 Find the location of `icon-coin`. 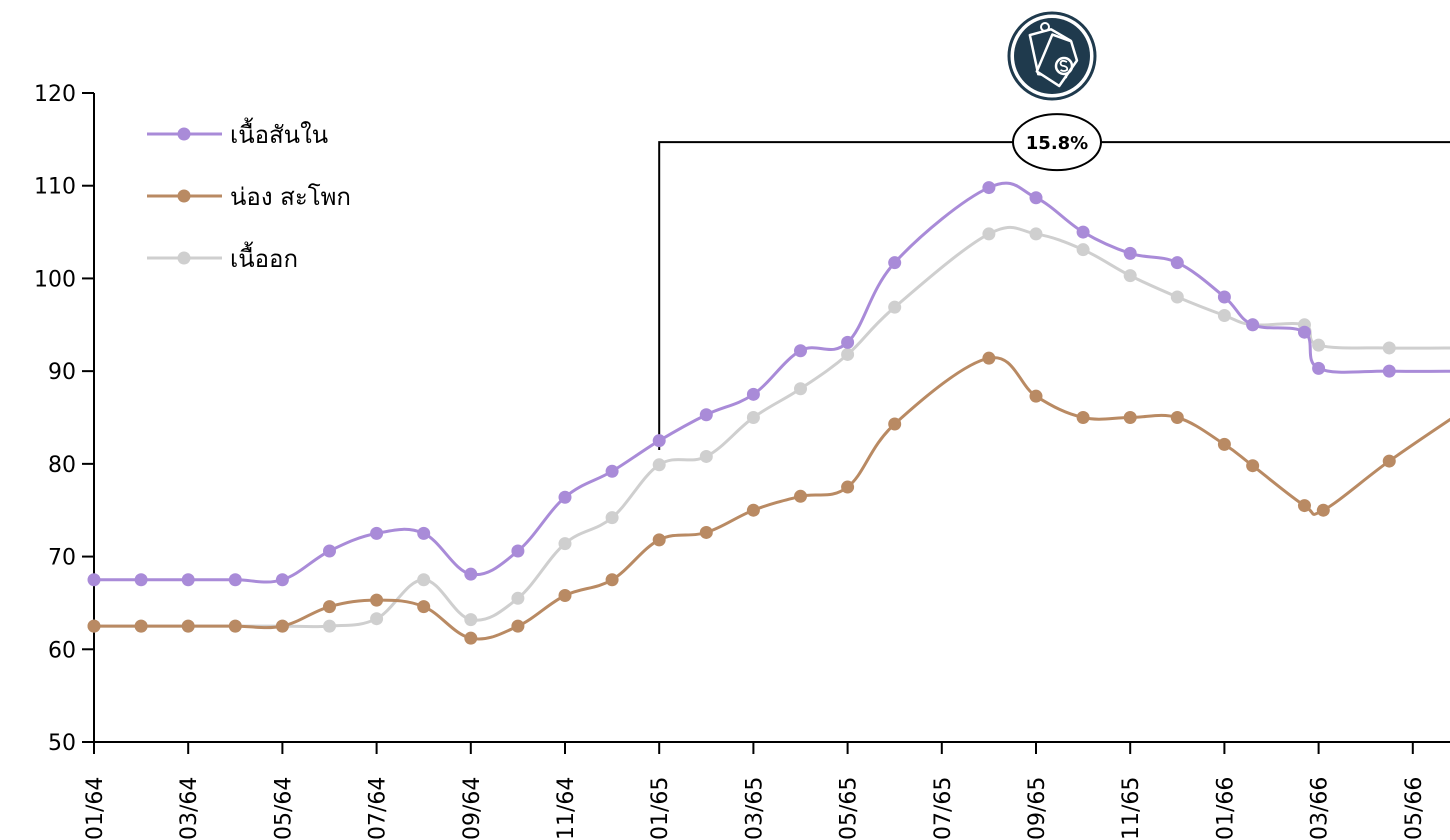

icon-coin is located at coordinates (1064, 66).